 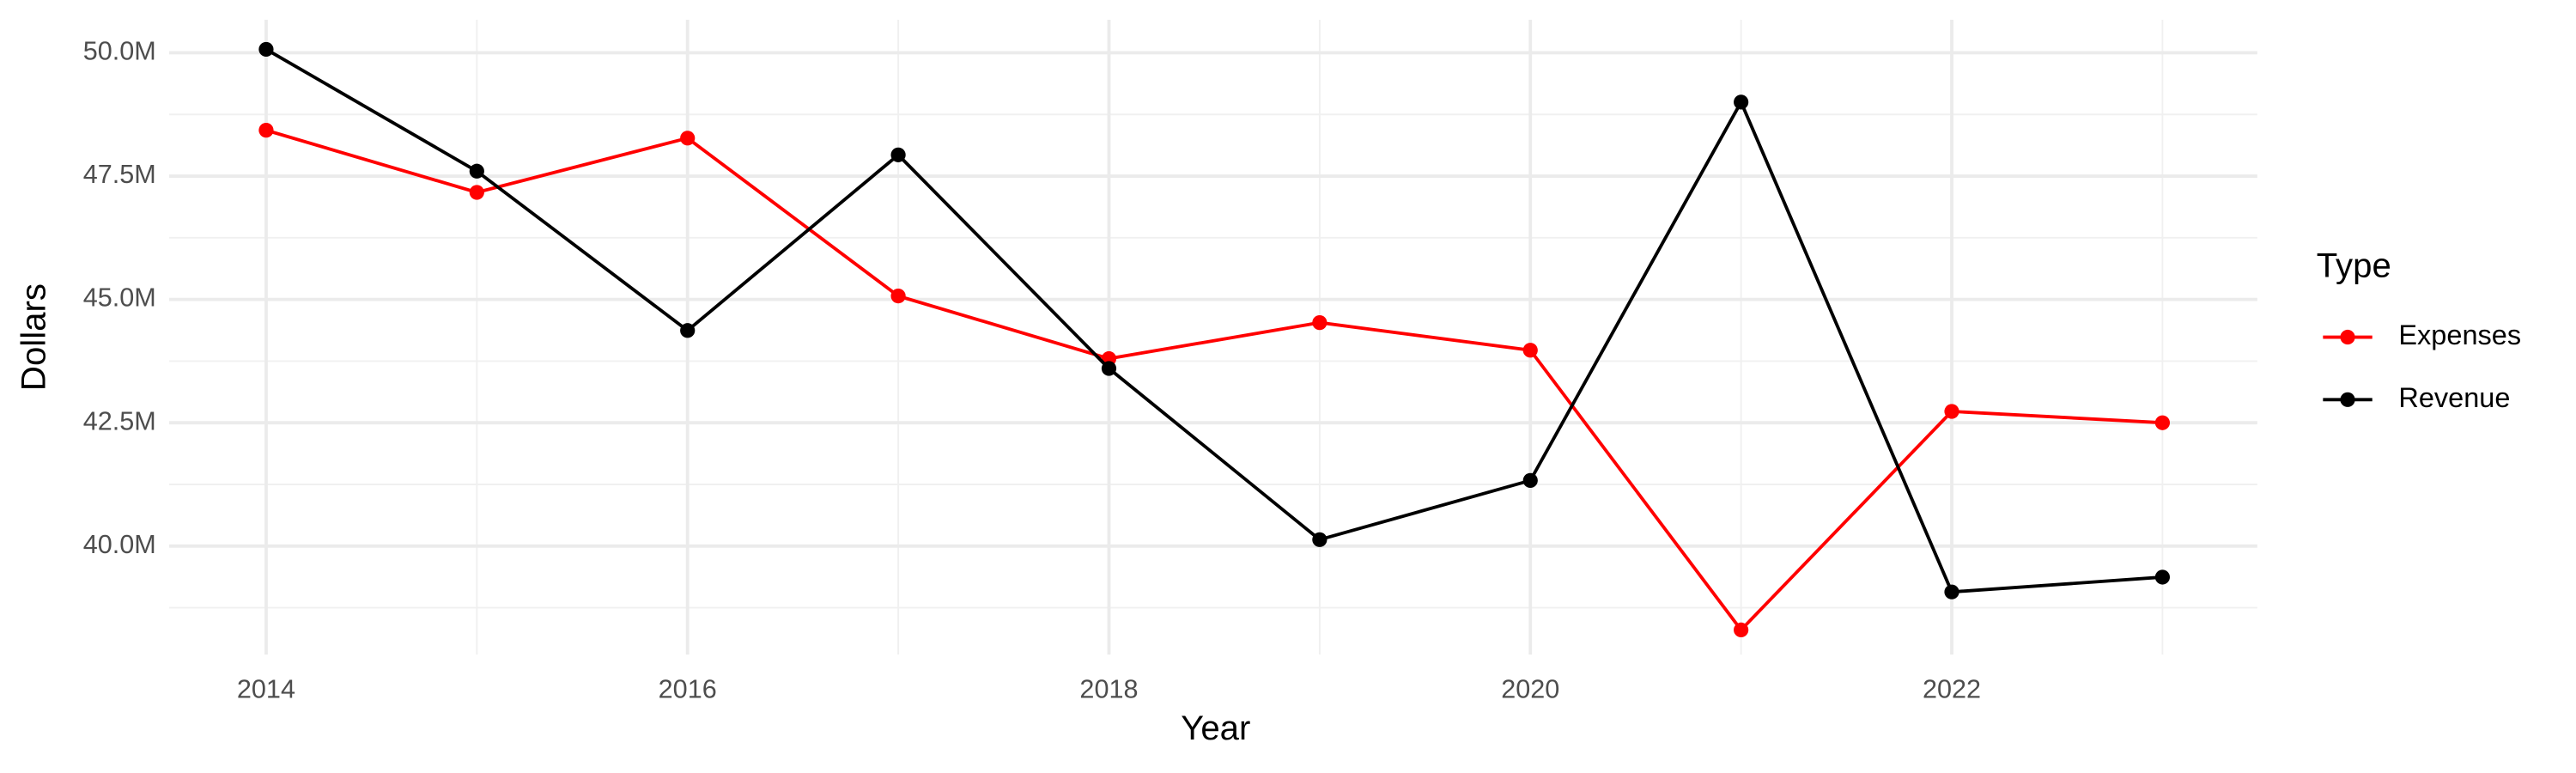 I want to click on x-tick-label: 2020, so click(x=1530, y=688).